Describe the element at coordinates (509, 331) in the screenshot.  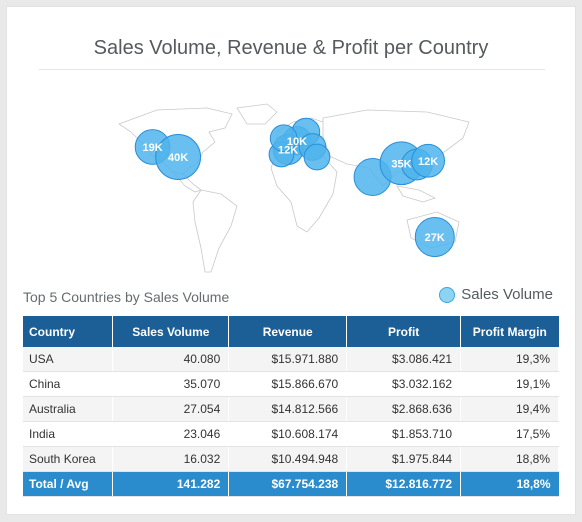
I see `header-profit-margin: Profit Margin` at that location.